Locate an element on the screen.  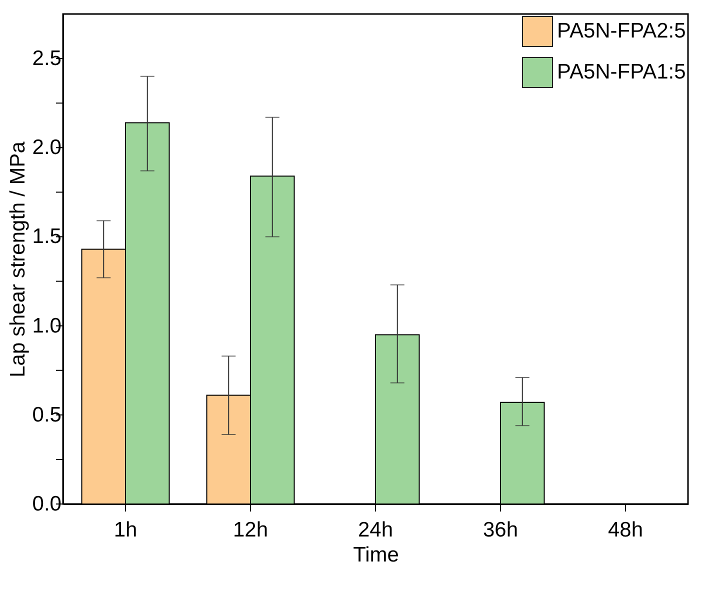
y-tick-label: 1.5 is located at coordinates (47, 236).